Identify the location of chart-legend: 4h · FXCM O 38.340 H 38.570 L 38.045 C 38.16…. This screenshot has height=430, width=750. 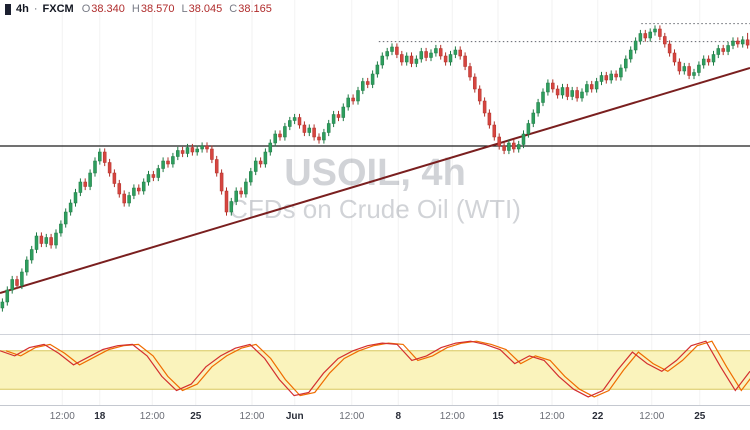
(138, 9).